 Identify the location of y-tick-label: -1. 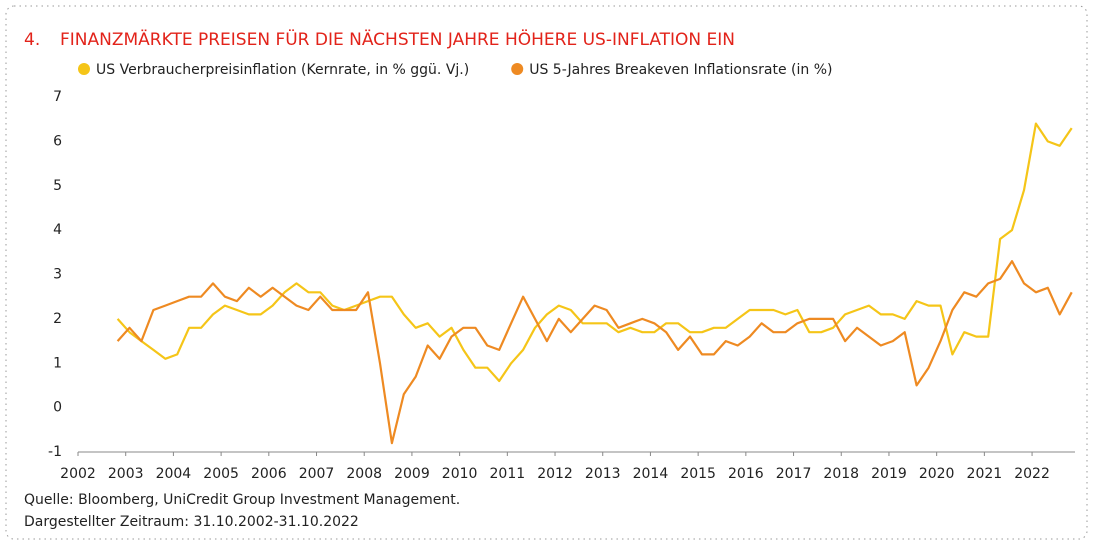
(55, 452).